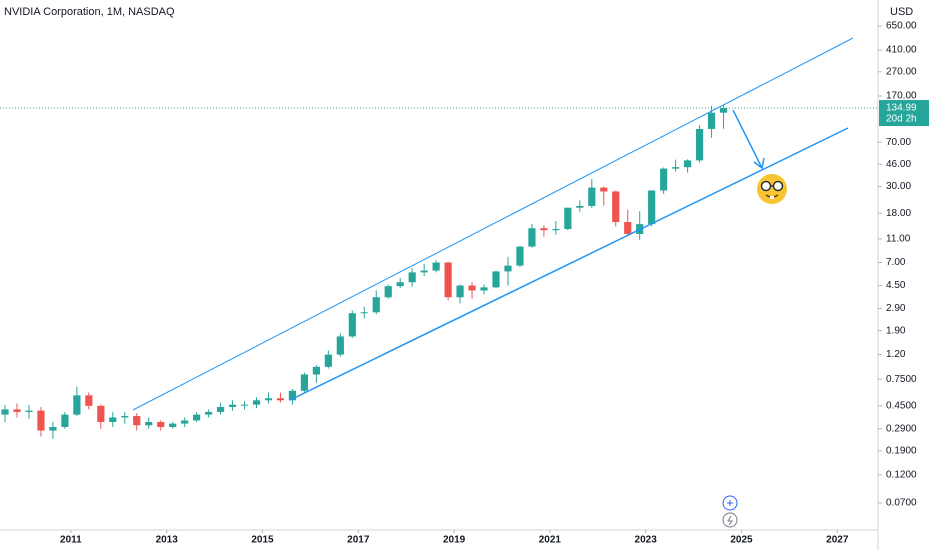 The height and width of the screenshot is (550, 932). What do you see at coordinates (898, 239) in the screenshot?
I see `y-tick-label: 11.00` at bounding box center [898, 239].